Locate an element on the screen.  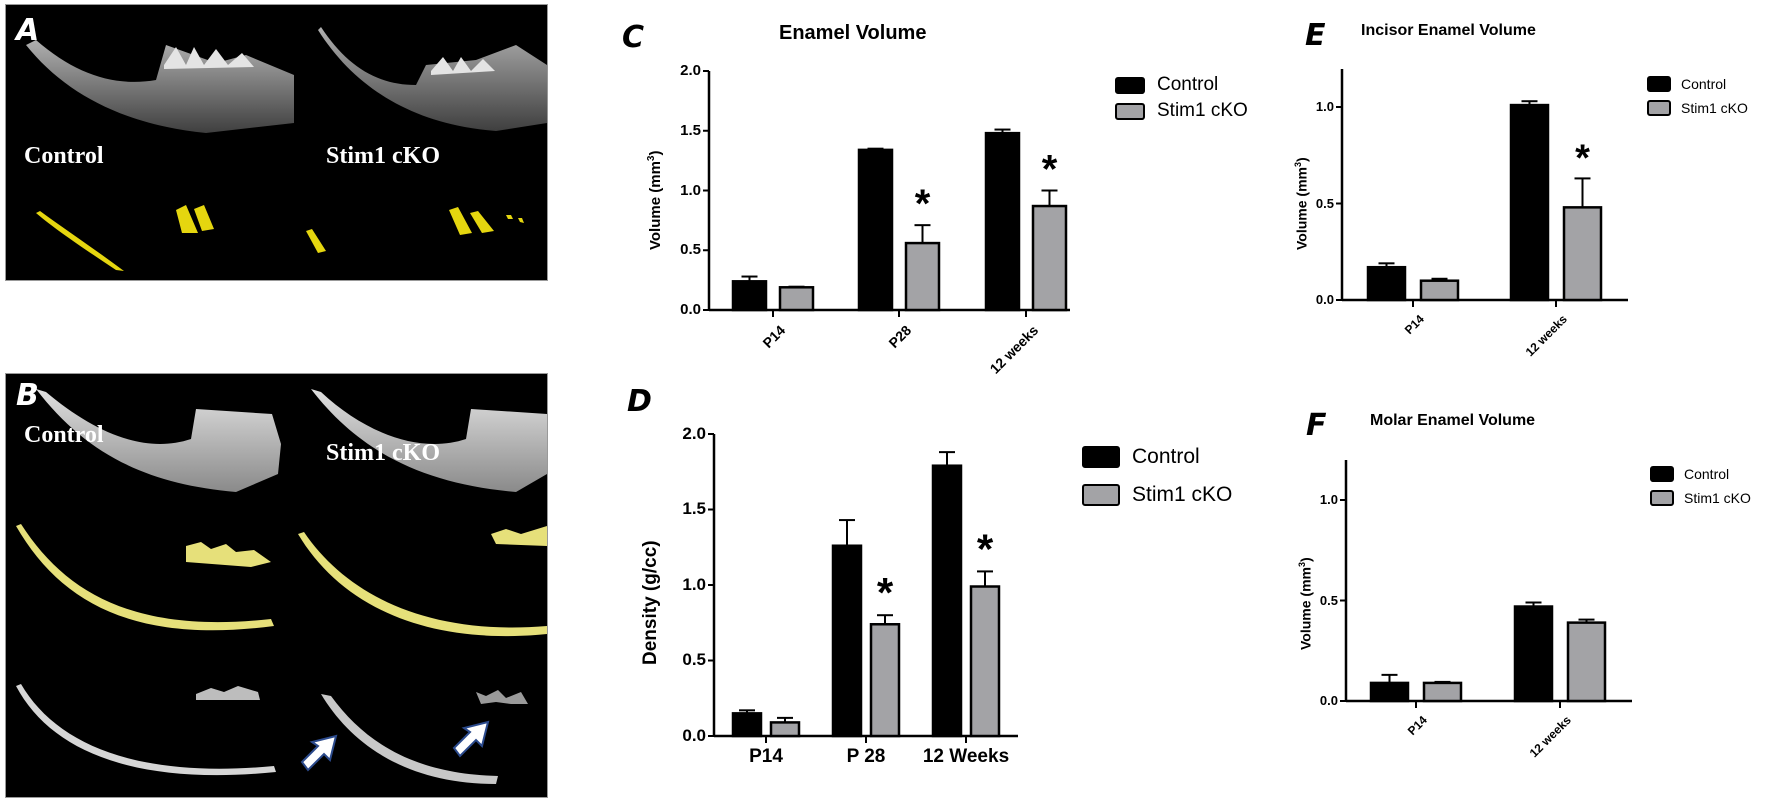
panel-letter-e: E is located at coordinates (1315, 35).